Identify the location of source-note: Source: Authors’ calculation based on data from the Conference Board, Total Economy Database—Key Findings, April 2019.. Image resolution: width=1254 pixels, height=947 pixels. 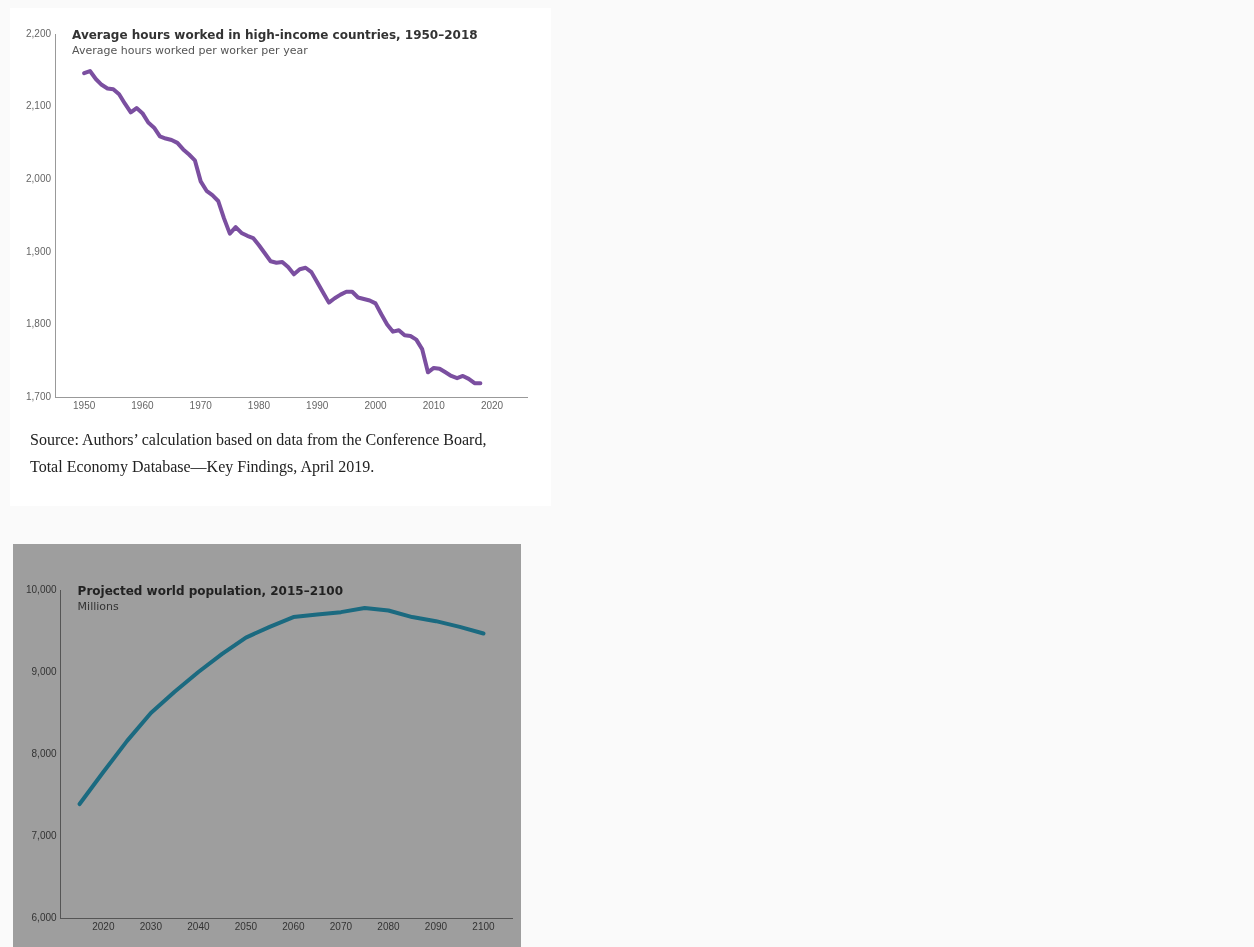
(259, 454).